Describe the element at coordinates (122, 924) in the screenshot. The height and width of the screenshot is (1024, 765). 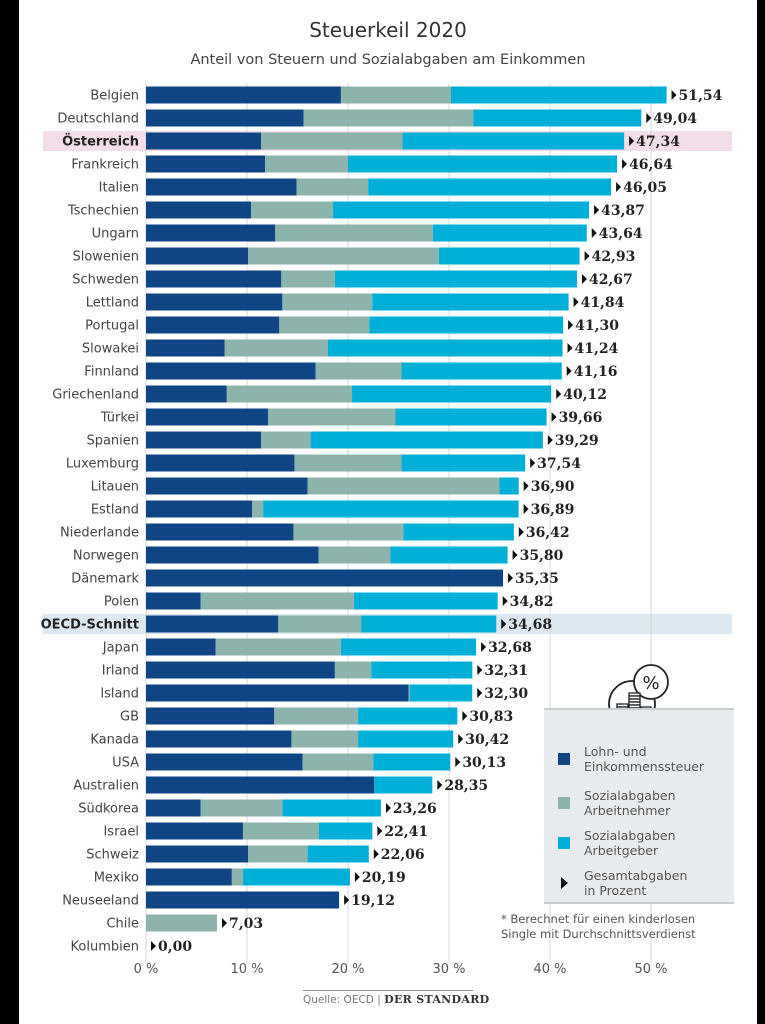
I see `category-label: Chile` at that location.